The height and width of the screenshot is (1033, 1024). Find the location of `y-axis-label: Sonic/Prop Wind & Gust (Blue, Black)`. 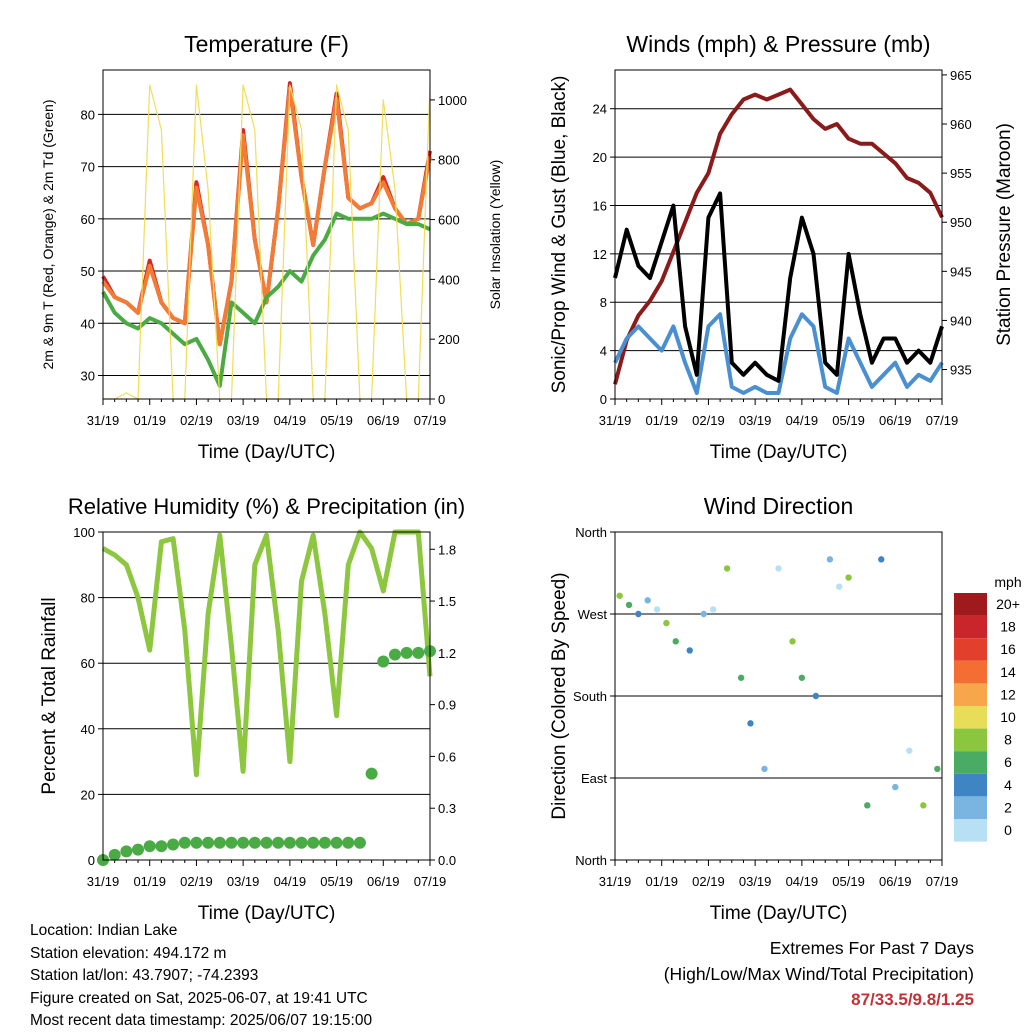

y-axis-label: Sonic/Prop Wind & Gust (Blue, Black) is located at coordinates (559, 235).